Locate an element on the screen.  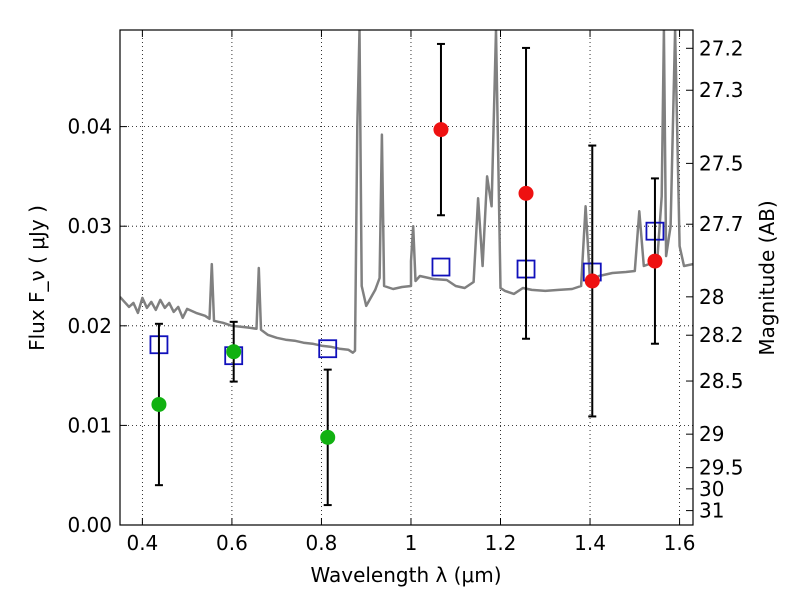
mag-tick-label: 29.5 is located at coordinates (721, 468).